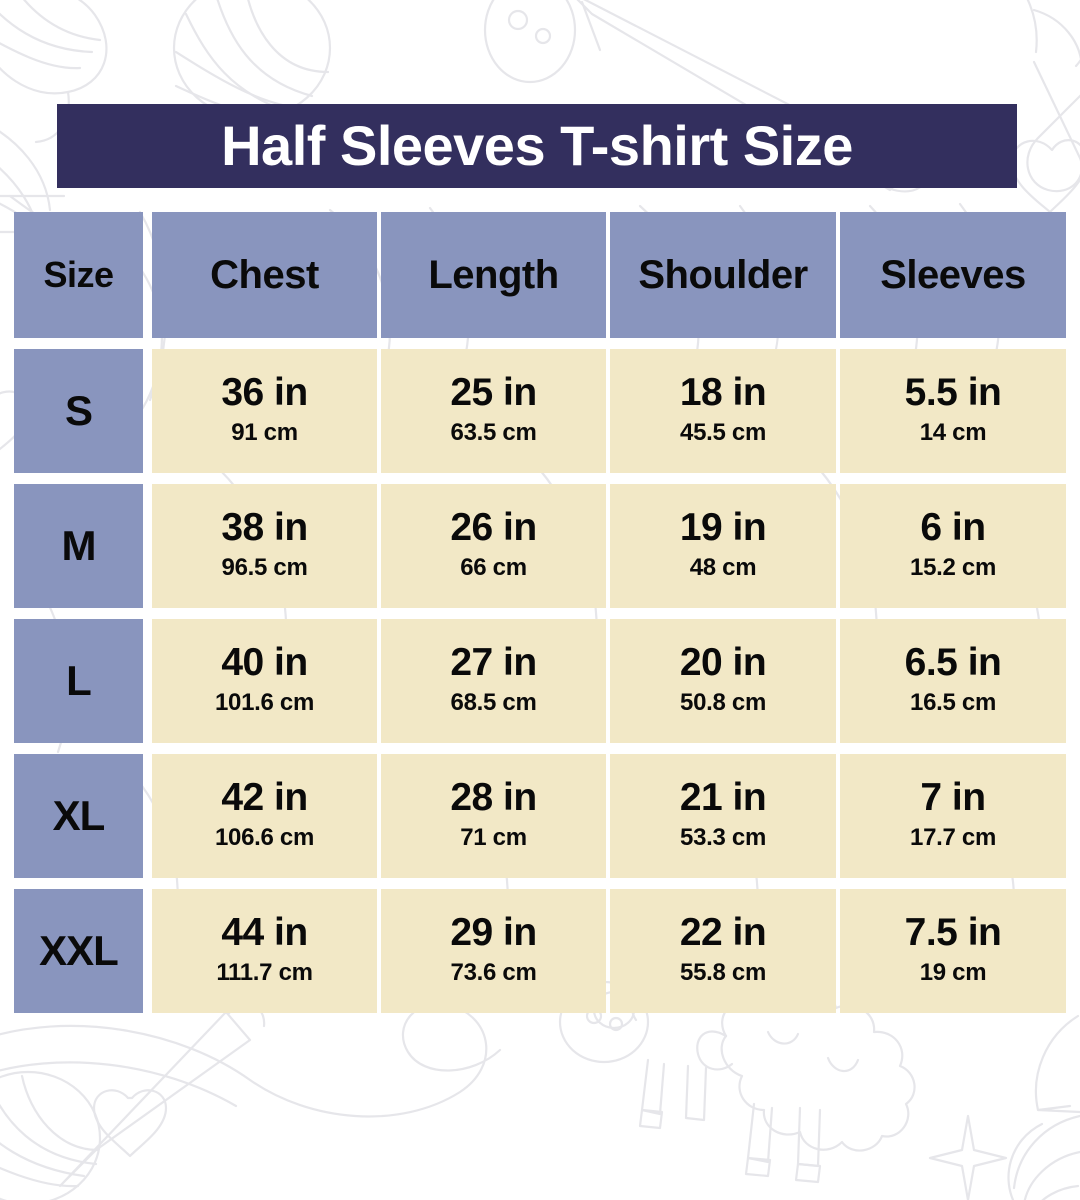  What do you see at coordinates (1053, 126) in the screenshot?
I see `safety-pin-icon` at bounding box center [1053, 126].